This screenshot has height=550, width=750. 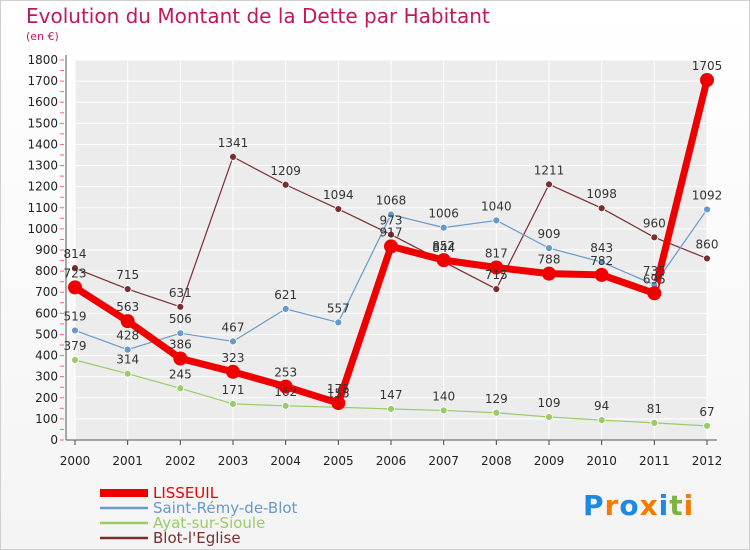 I want to click on logo-letter: x, so click(x=649, y=505).